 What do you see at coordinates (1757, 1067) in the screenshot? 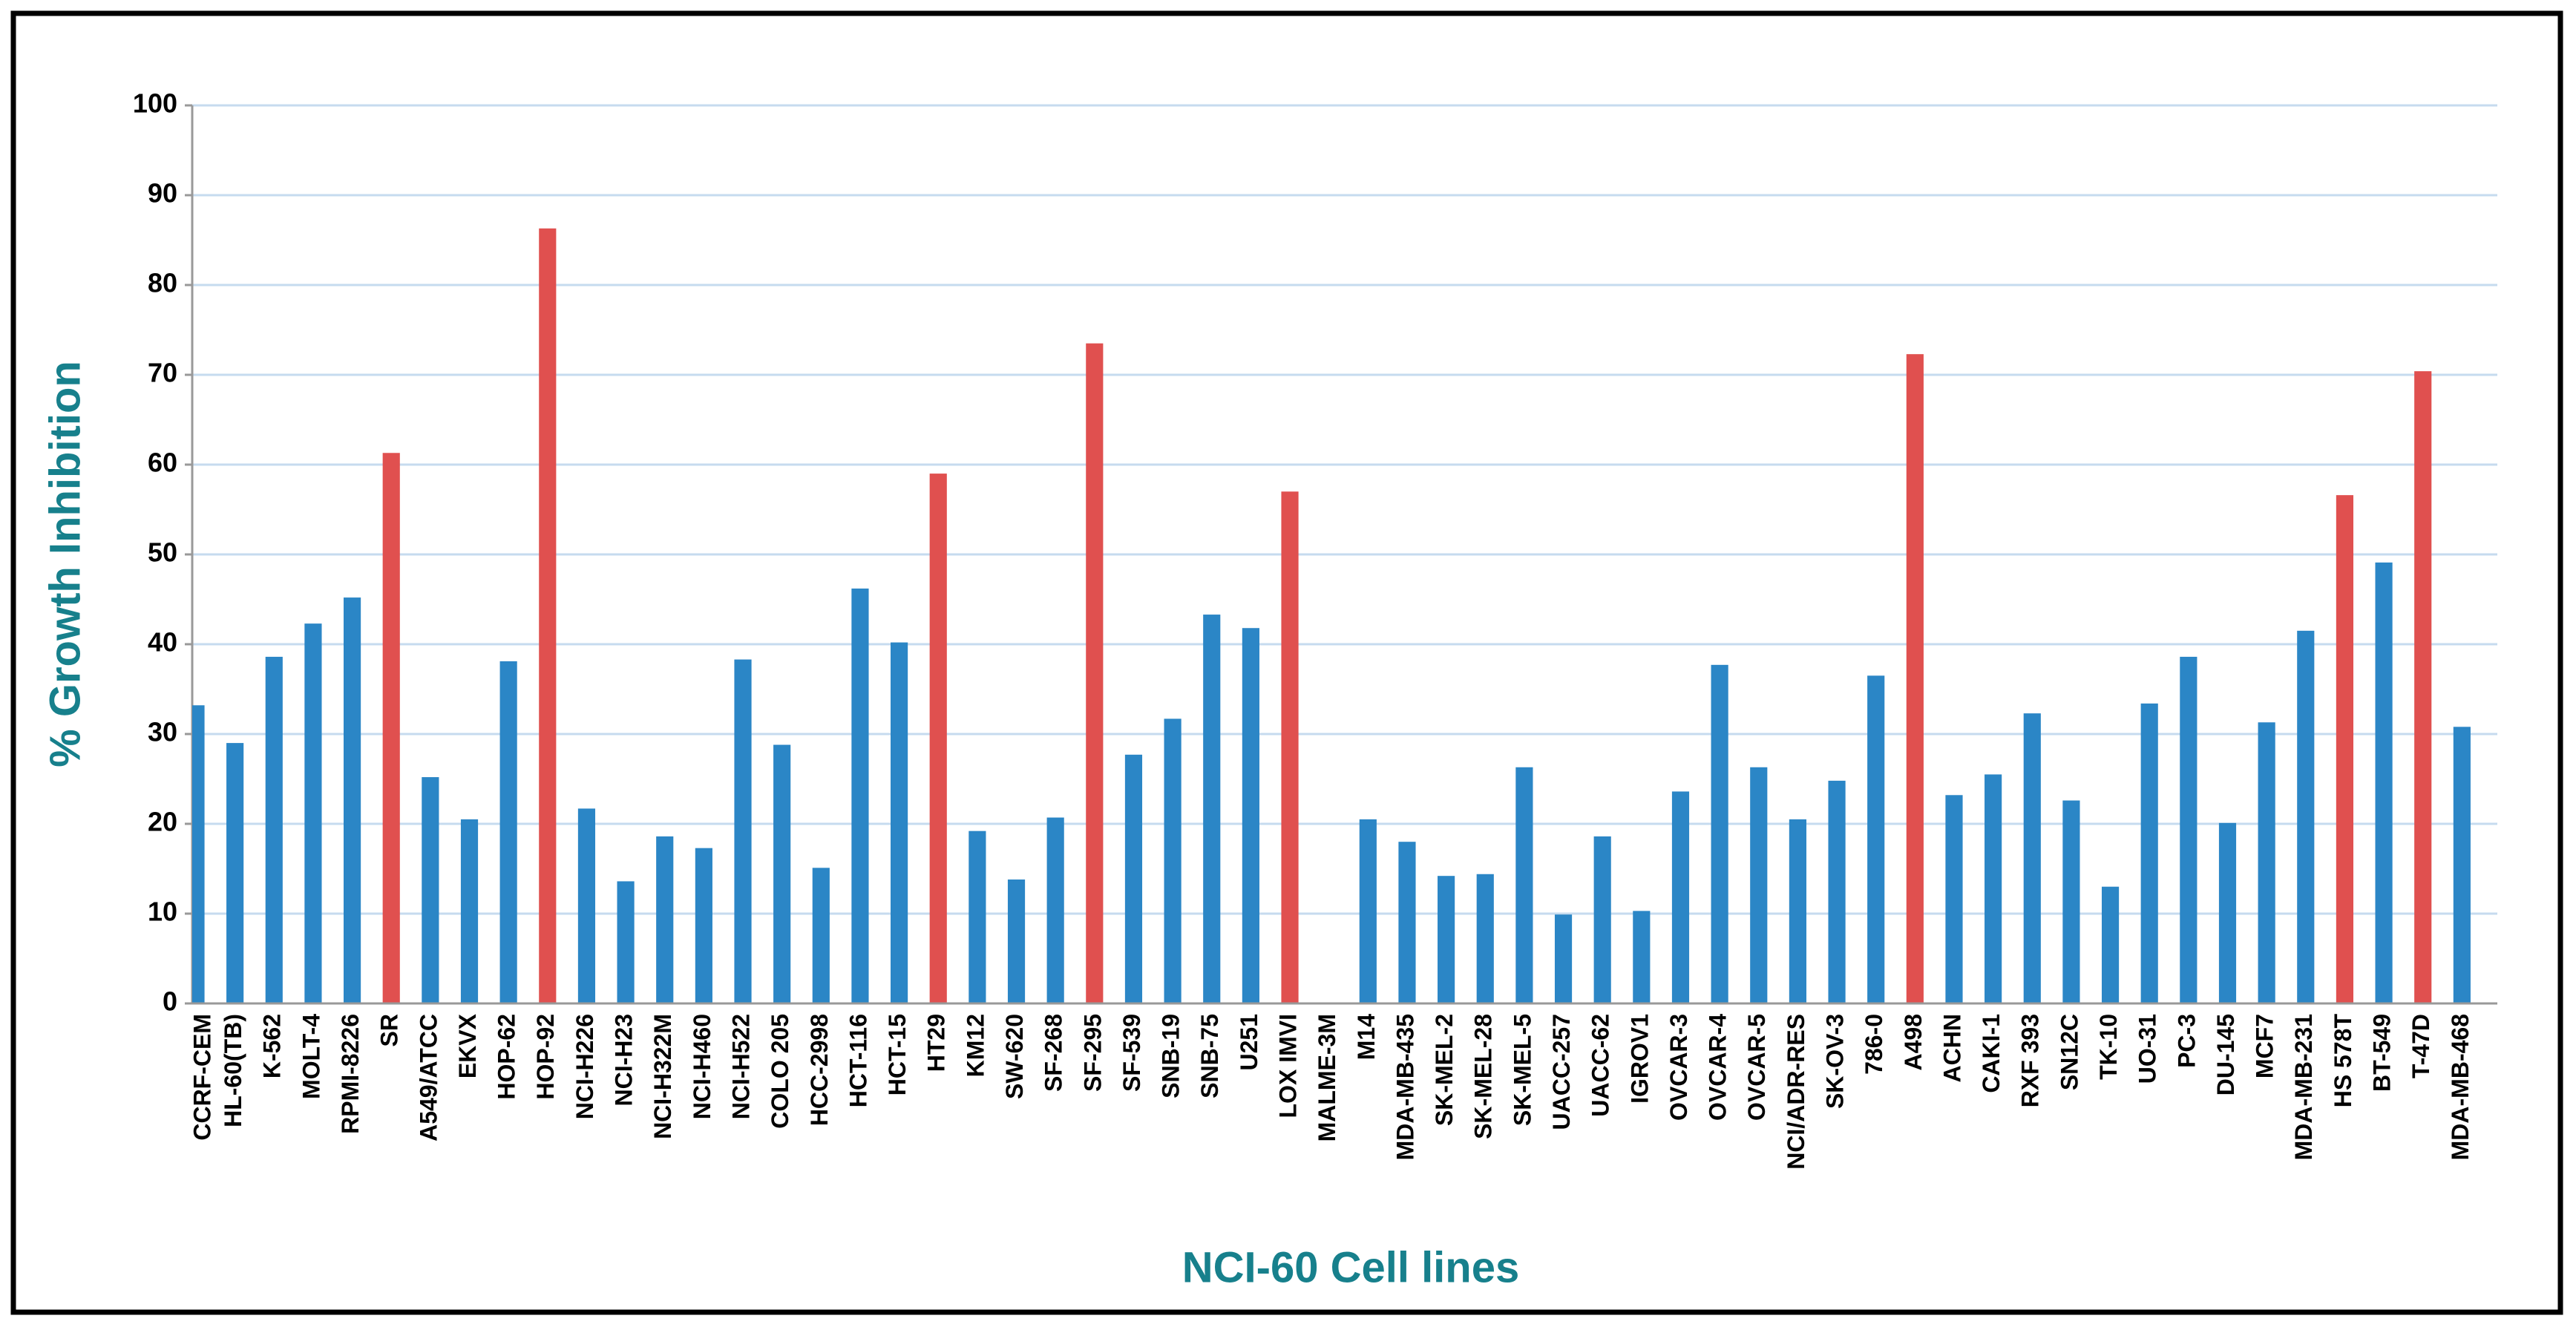
I see `x-tick-label: OVCAR-5` at bounding box center [1757, 1067].